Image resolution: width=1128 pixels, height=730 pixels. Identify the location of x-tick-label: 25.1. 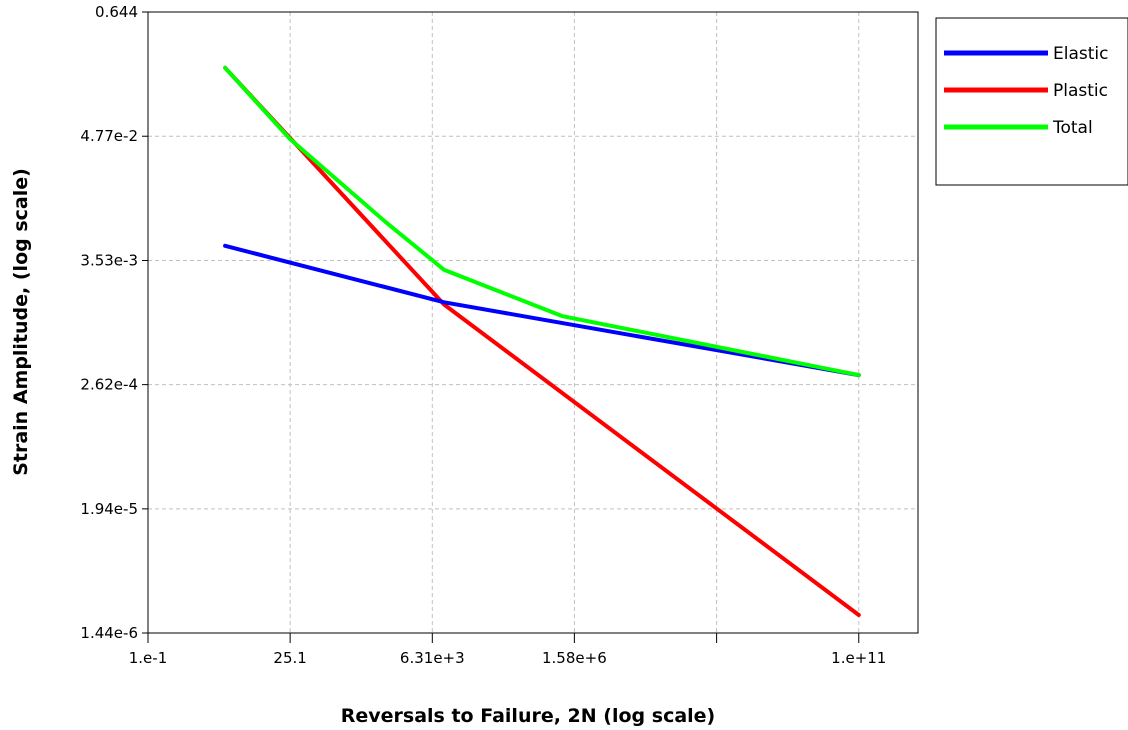
(289, 658).